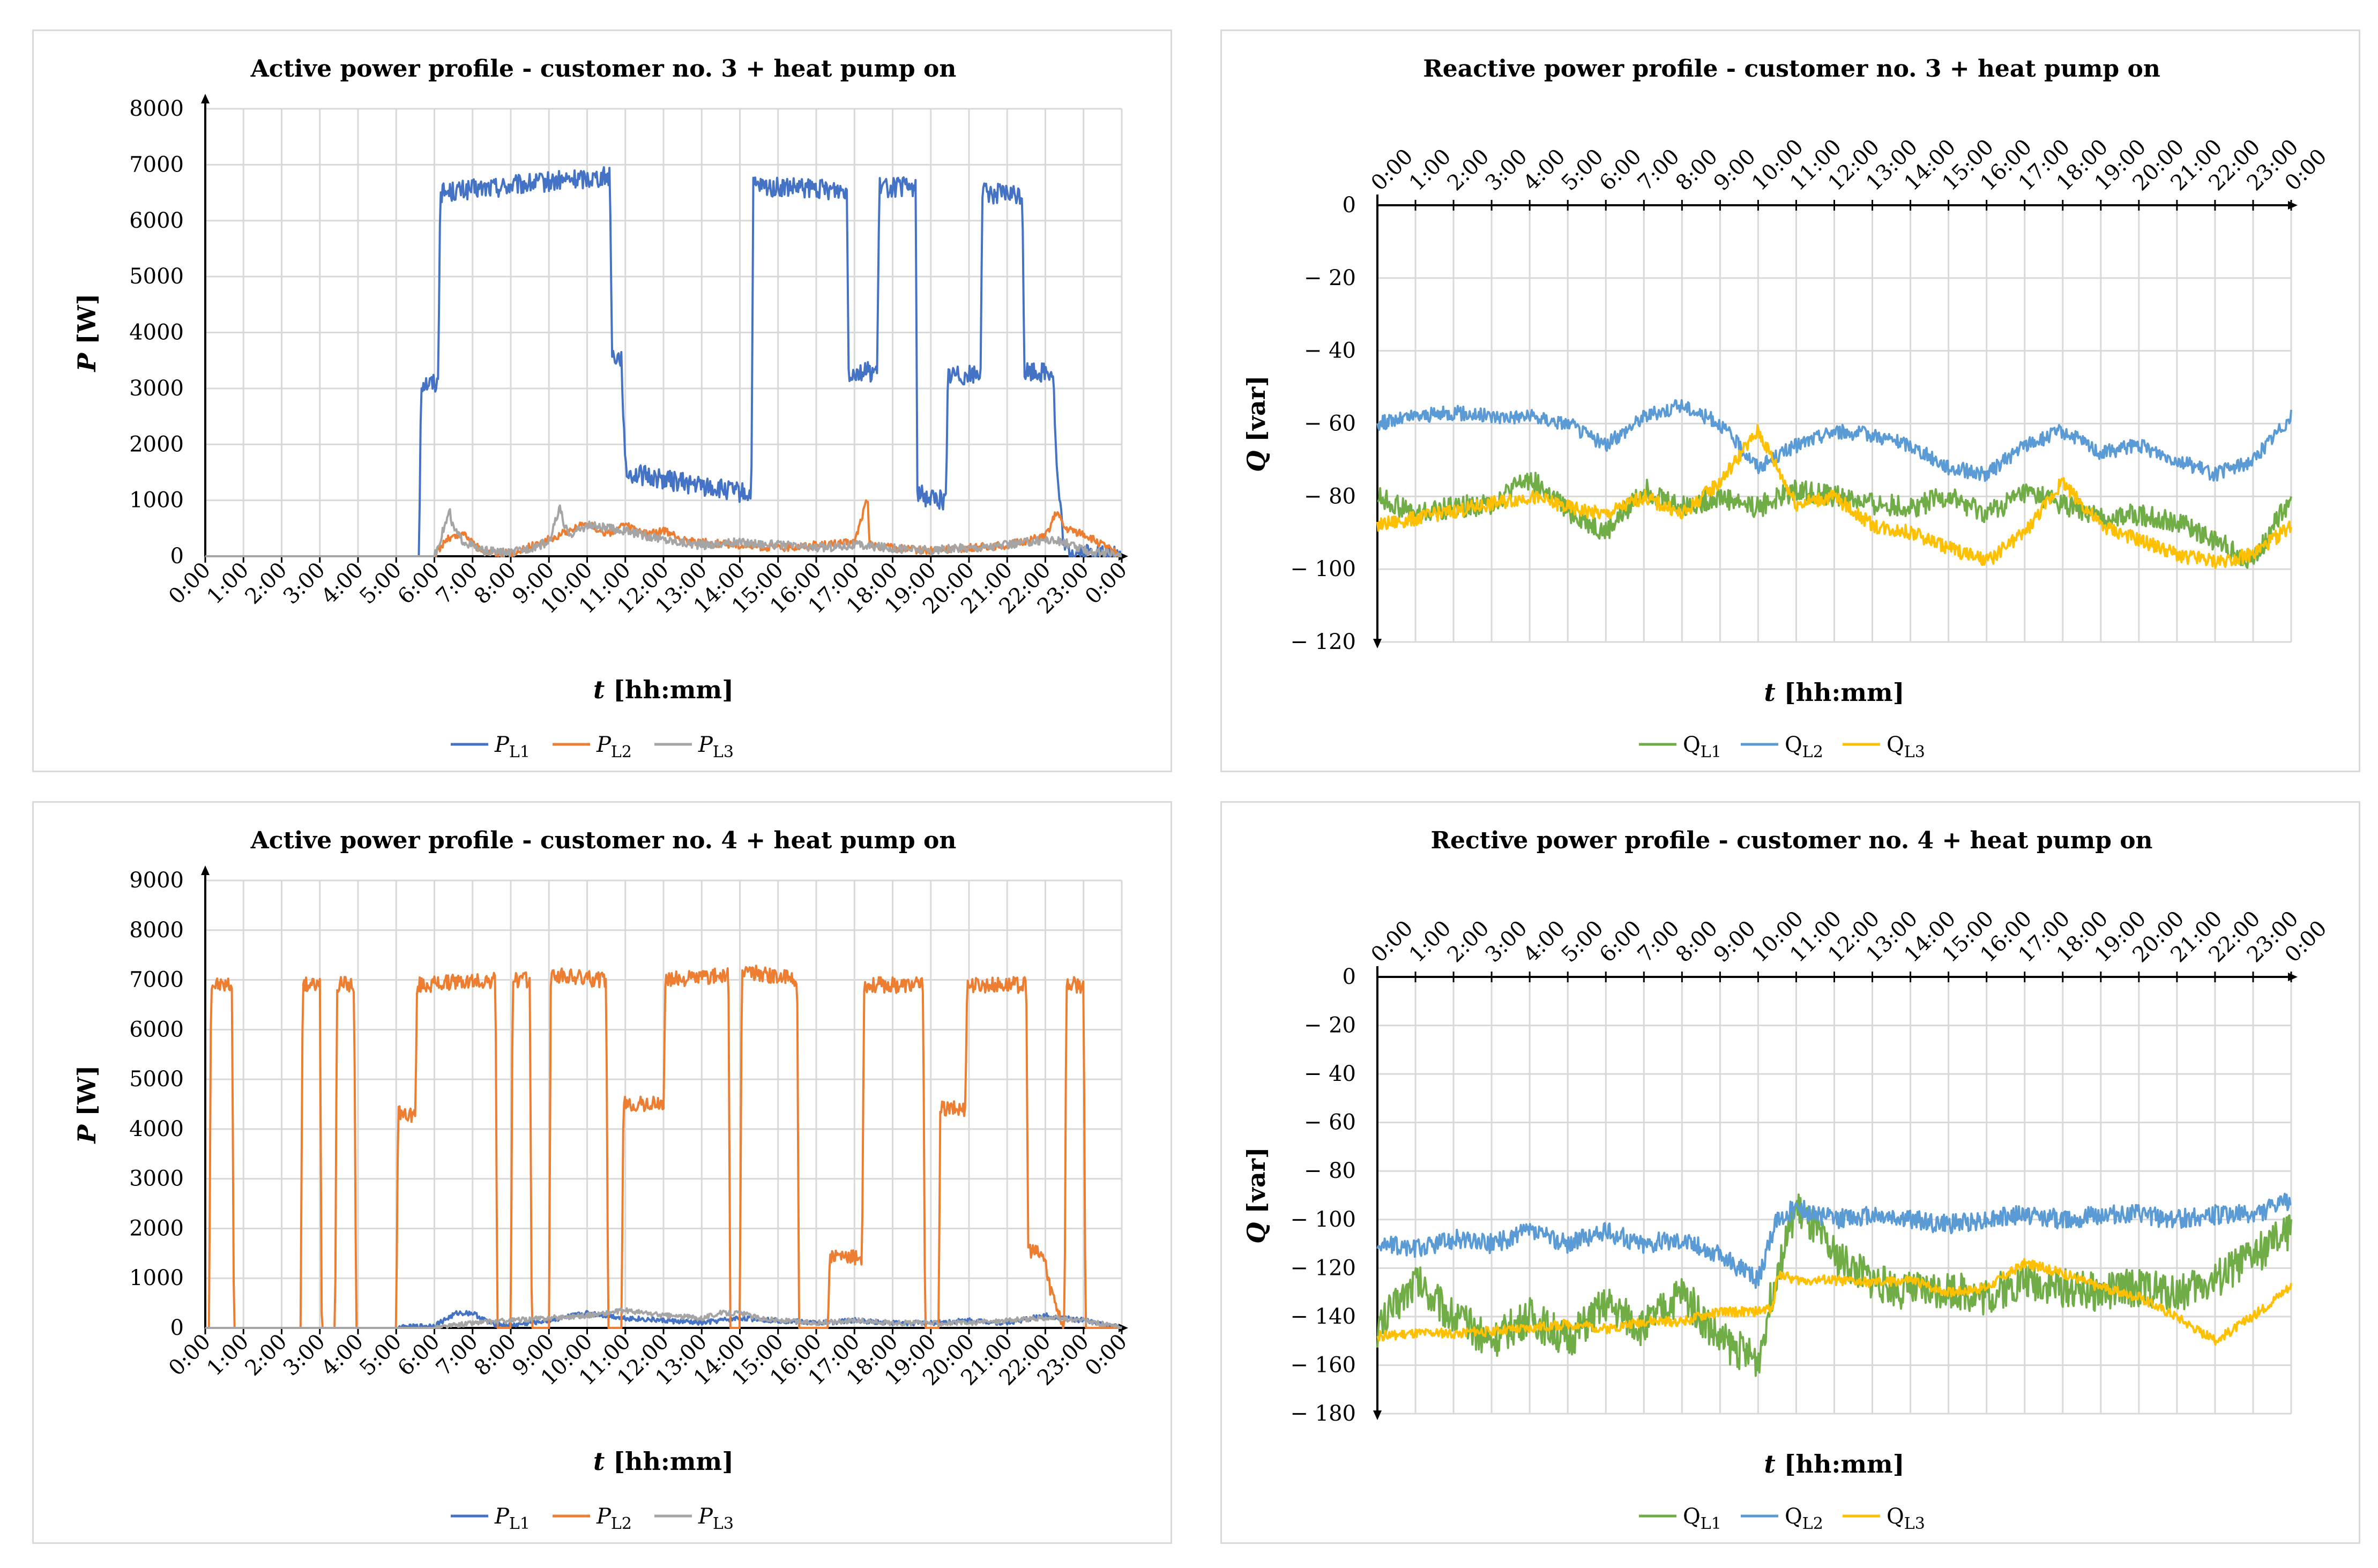  I want to click on y-tick-label: − 160, so click(1323, 1365).